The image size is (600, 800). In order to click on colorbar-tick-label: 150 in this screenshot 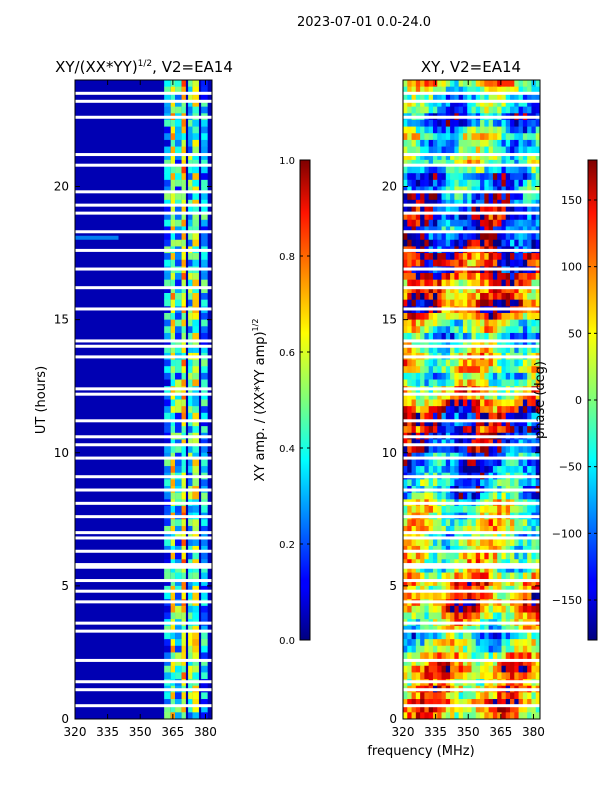, I will do `click(571, 200)`.